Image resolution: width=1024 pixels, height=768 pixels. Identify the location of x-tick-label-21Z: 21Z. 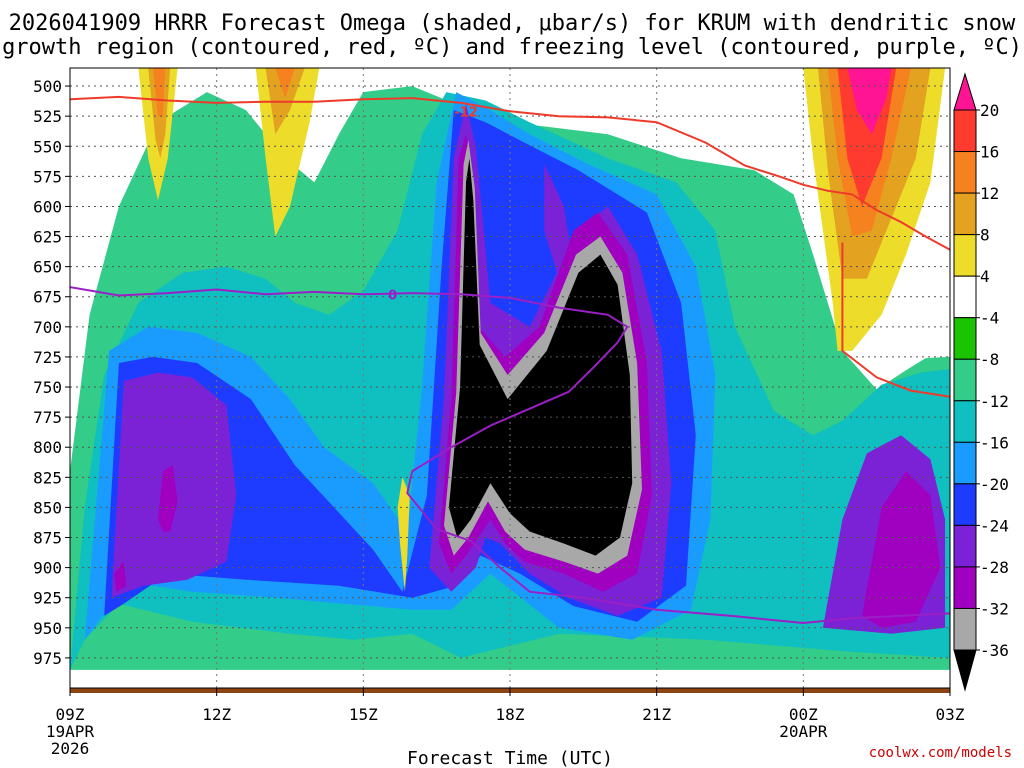
(656, 714).